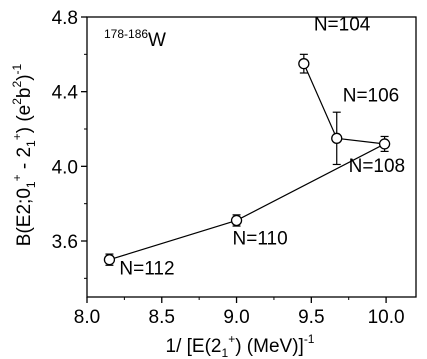 The height and width of the screenshot is (359, 427). What do you see at coordinates (386, 317) in the screenshot?
I see `x-tick-label: 10.0` at bounding box center [386, 317].